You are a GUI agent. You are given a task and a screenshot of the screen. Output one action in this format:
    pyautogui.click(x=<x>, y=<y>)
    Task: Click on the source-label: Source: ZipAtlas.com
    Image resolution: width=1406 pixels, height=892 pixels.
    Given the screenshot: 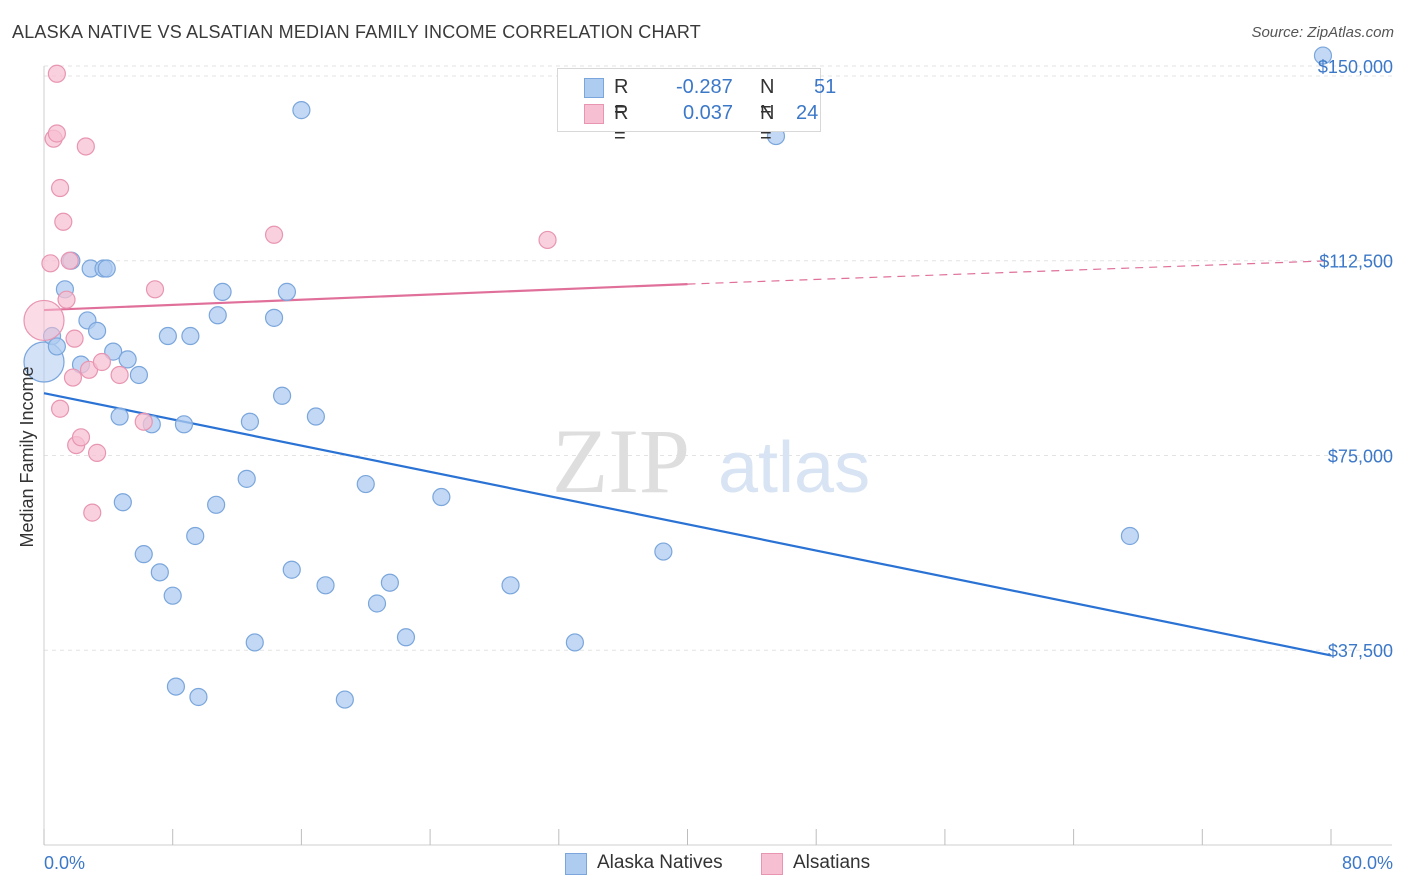 What is the action you would take?
    pyautogui.click(x=1322, y=32)
    